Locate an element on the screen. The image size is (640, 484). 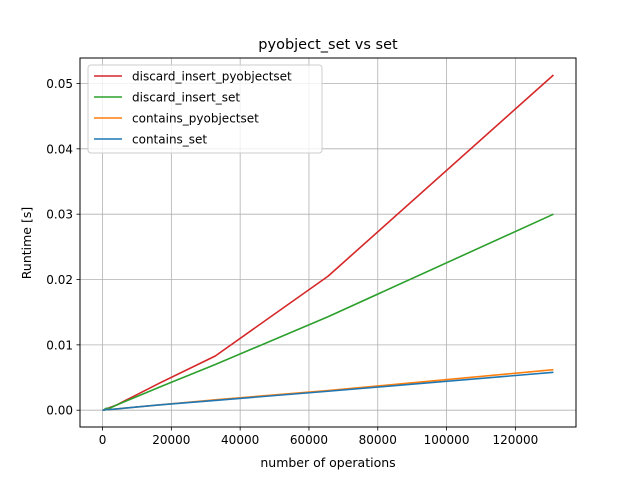
x-tick-label: 20000 is located at coordinates (171, 440).